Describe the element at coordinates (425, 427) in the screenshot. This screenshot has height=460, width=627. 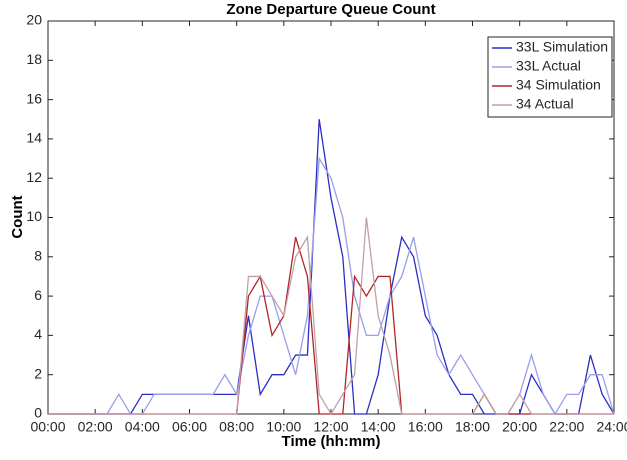
I see `x-tick-label: 16:00` at that location.